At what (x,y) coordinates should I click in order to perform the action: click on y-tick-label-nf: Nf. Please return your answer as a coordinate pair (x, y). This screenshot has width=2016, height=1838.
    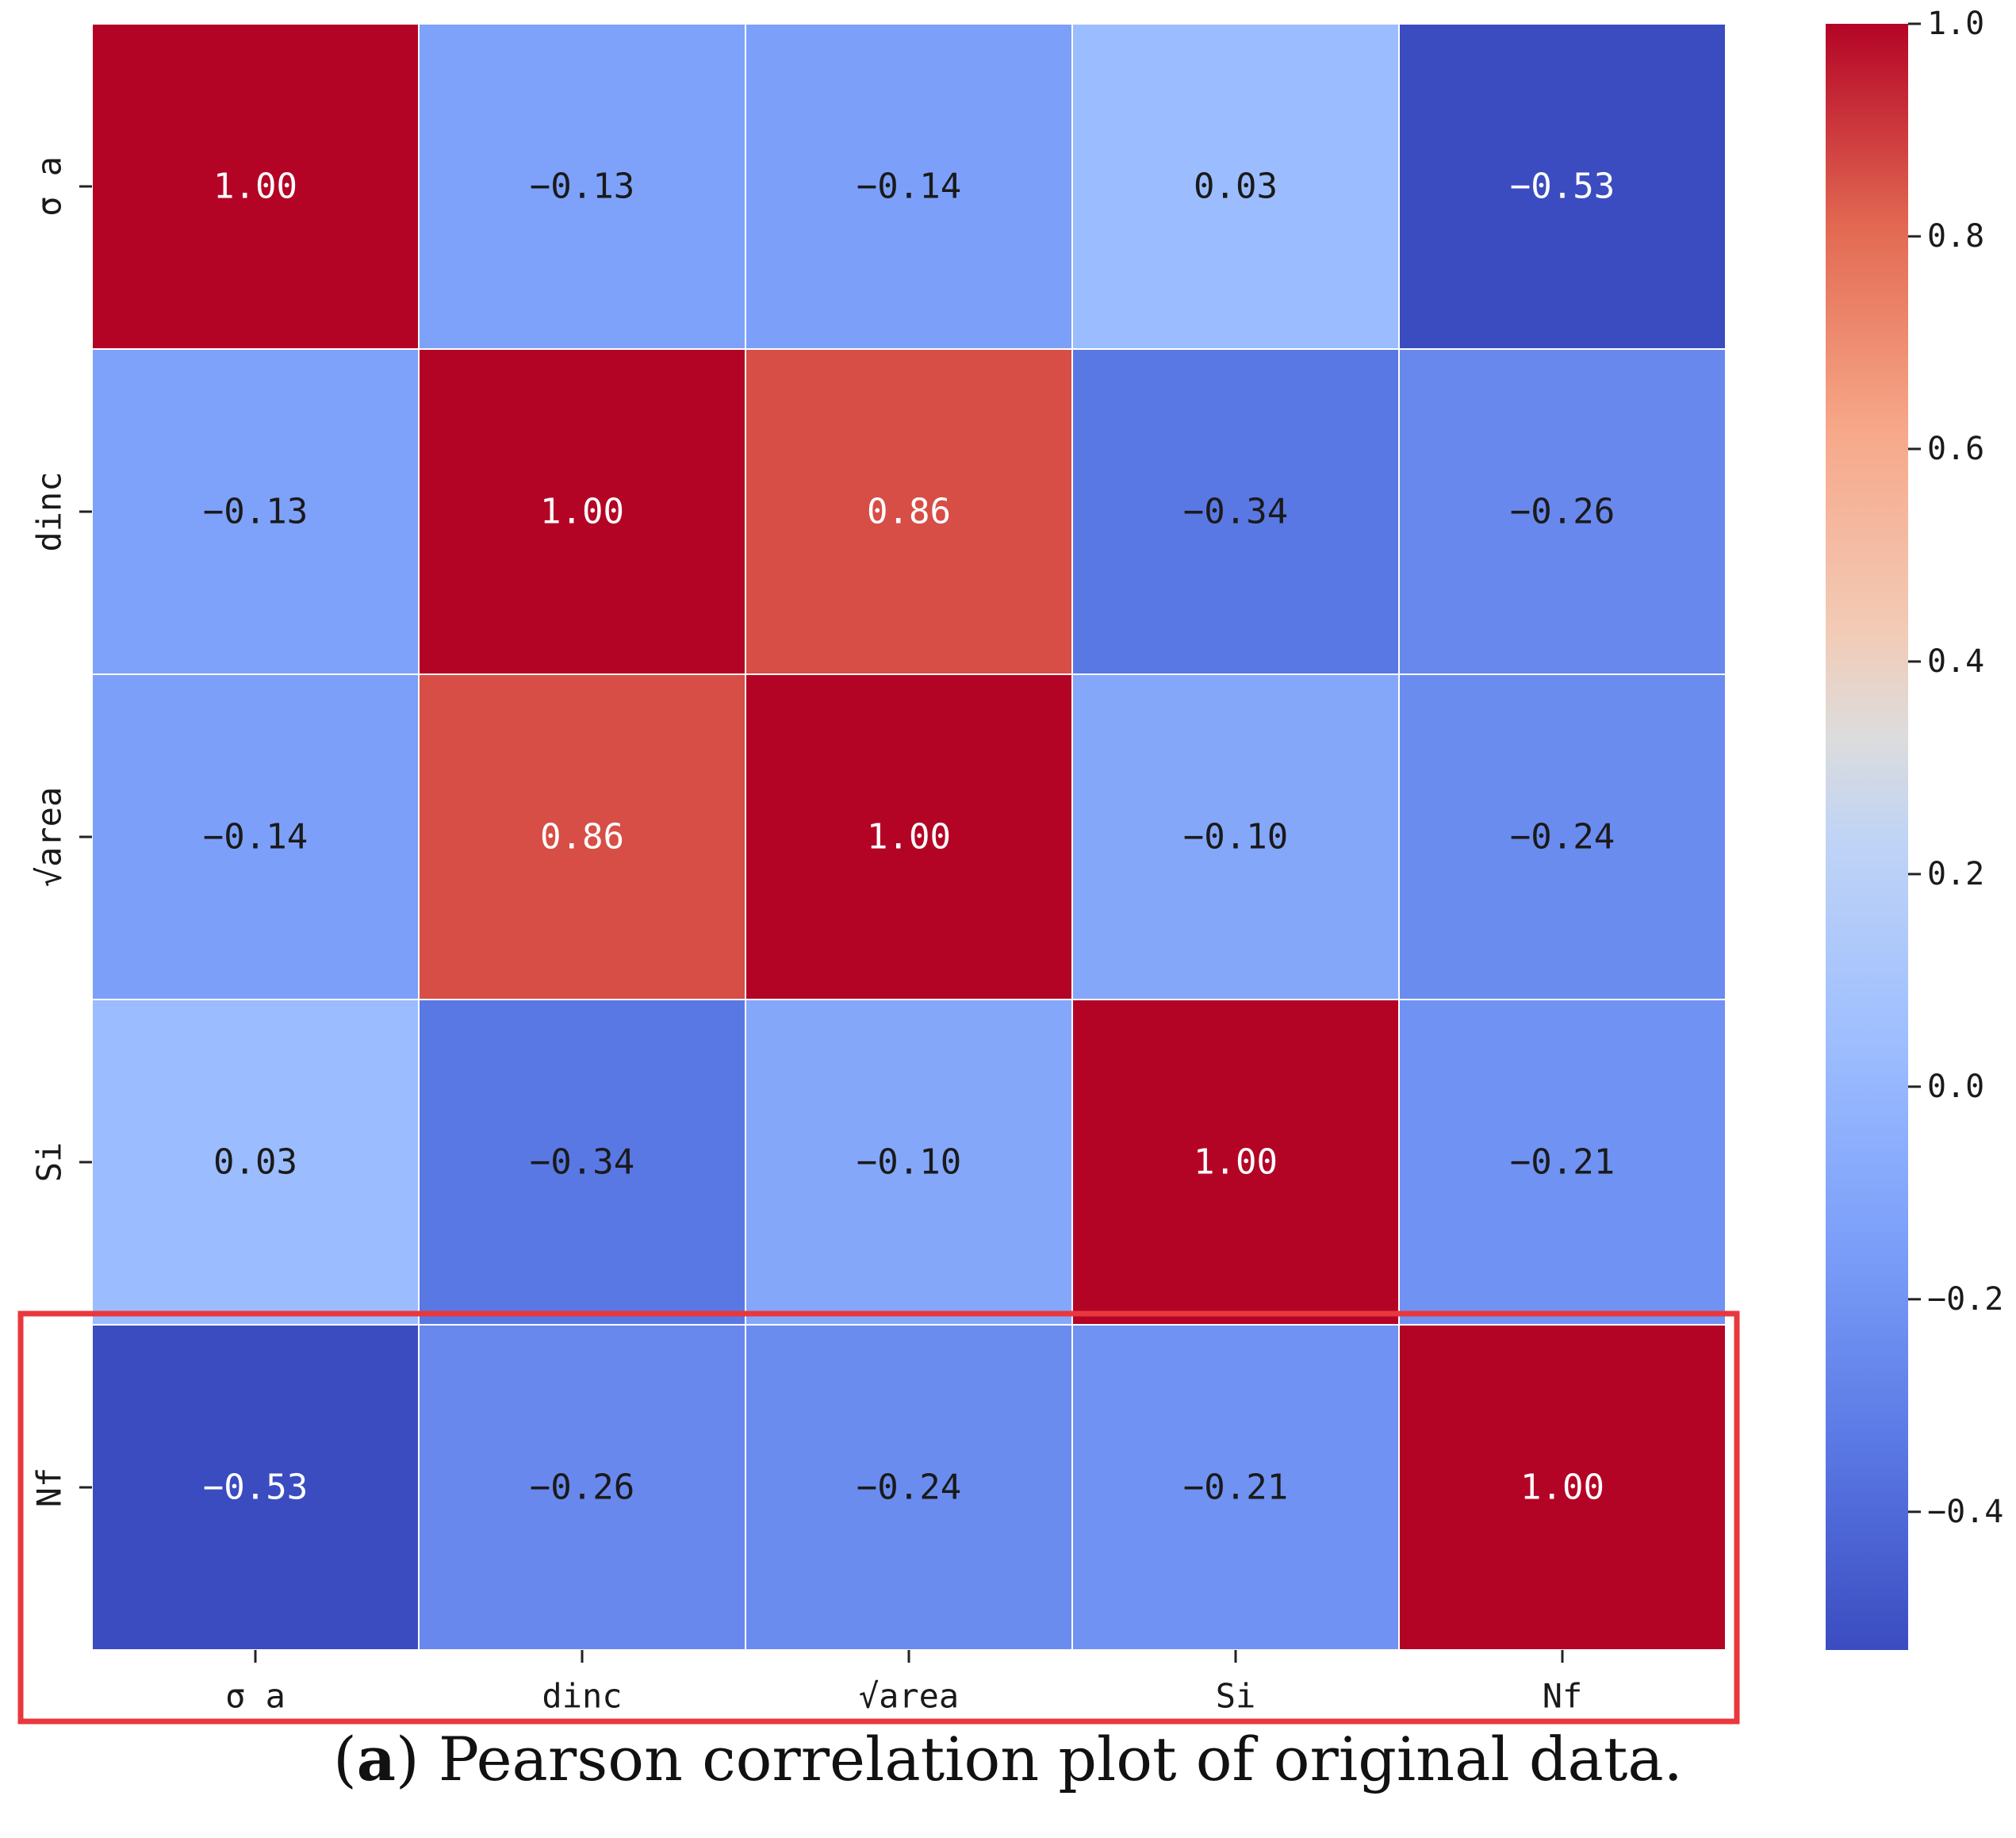
    Looking at the image, I should click on (49, 1488).